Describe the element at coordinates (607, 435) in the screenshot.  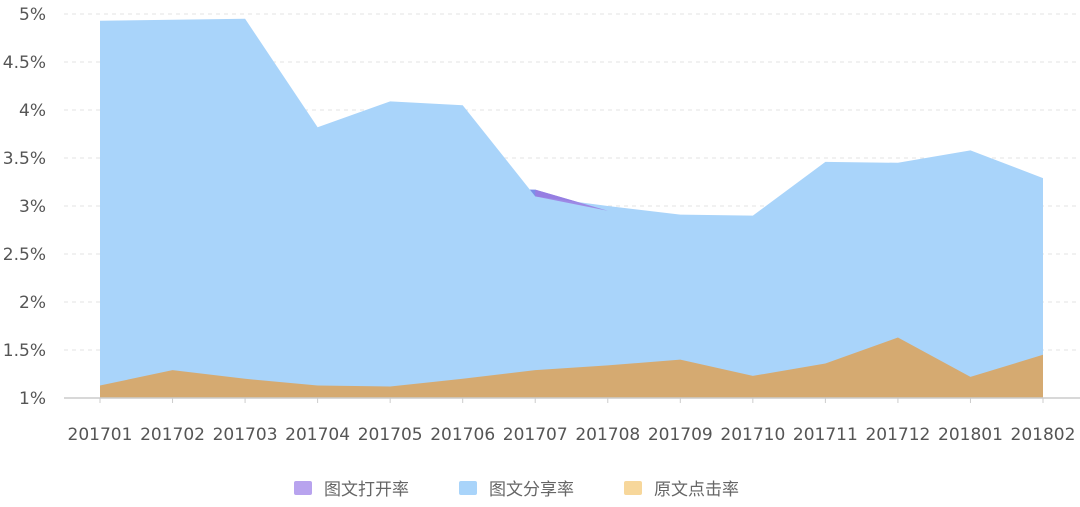
I see `x-tick-label: 201708` at that location.